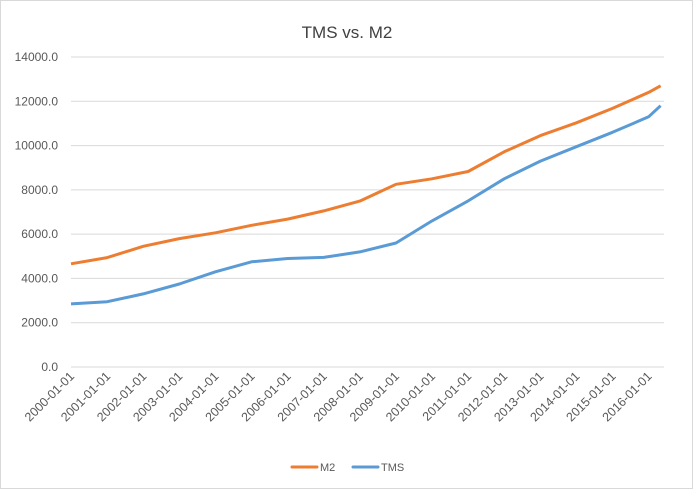 The image size is (693, 495). Describe the element at coordinates (39, 190) in the screenshot. I see `y-tick-label: 8000.0` at that location.